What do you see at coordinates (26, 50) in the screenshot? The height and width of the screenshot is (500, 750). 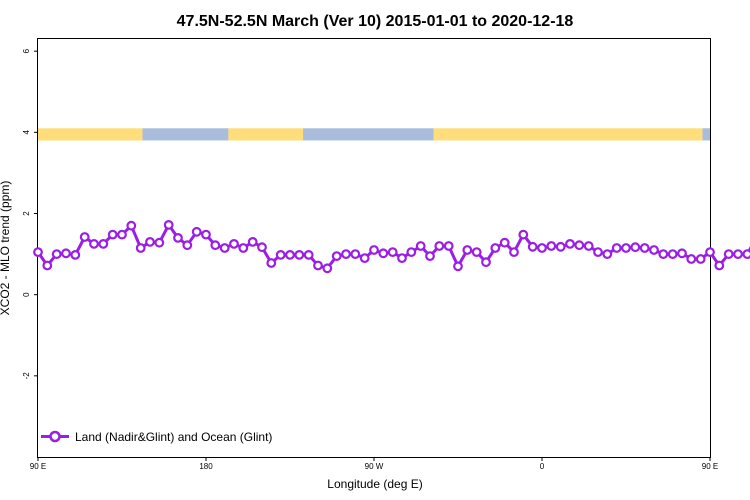 I see `y-tick-label: 6` at bounding box center [26, 50].